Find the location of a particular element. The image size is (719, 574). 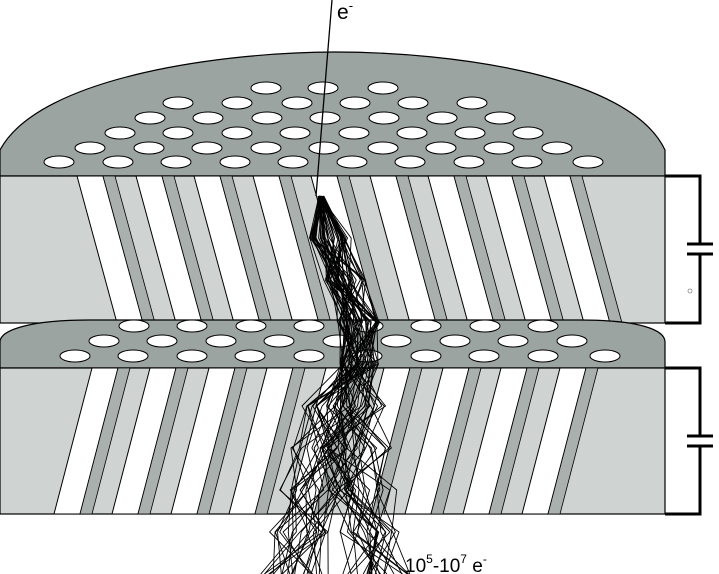

bottom-bias-circuit is located at coordinates (689, 441).